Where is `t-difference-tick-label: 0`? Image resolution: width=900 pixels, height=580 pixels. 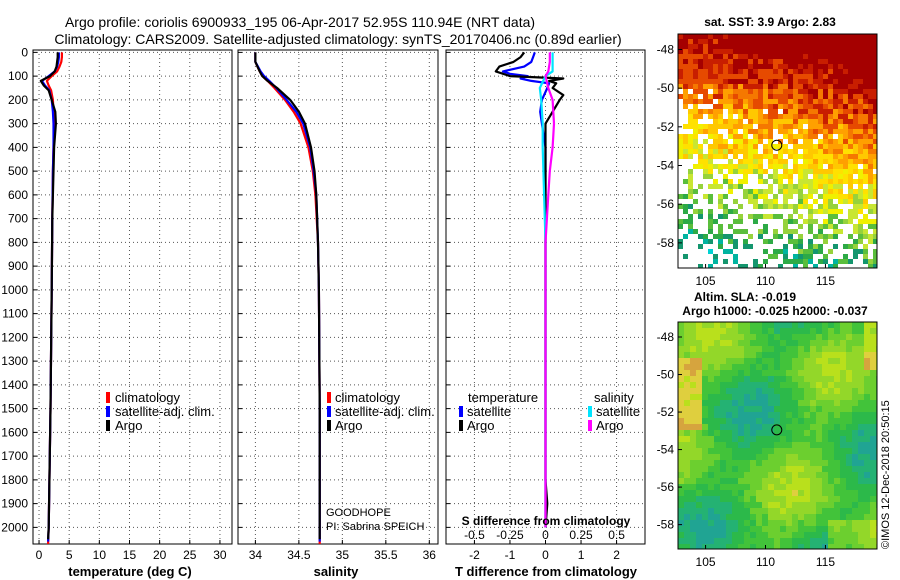
t-difference-tick-label: 0 is located at coordinates (545, 555).